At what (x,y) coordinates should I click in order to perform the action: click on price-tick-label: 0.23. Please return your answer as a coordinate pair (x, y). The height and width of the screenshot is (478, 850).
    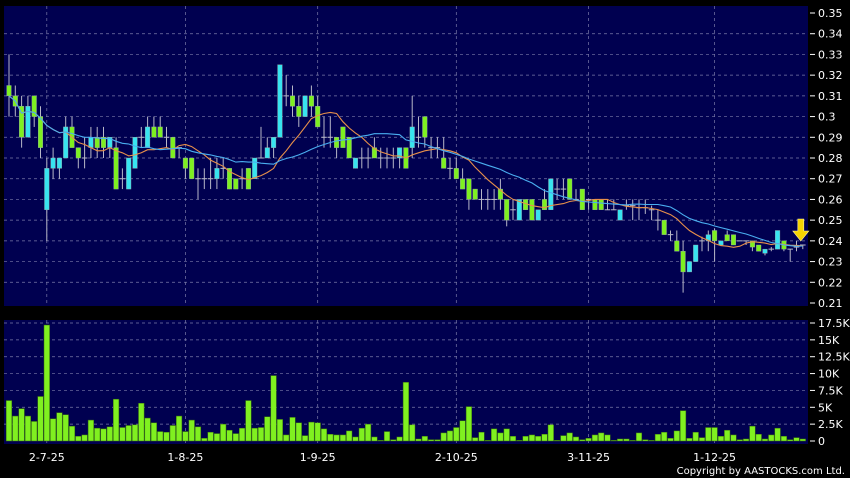
    Looking at the image, I should click on (830, 262).